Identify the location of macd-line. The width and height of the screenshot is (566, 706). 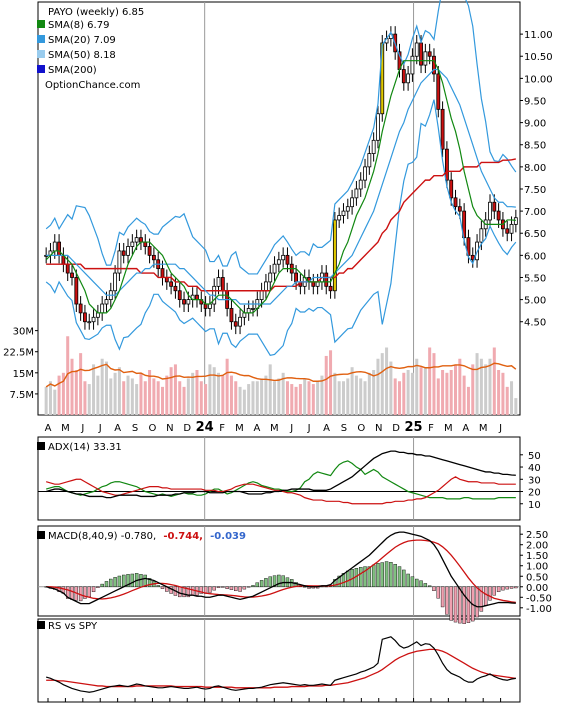
(281, 569).